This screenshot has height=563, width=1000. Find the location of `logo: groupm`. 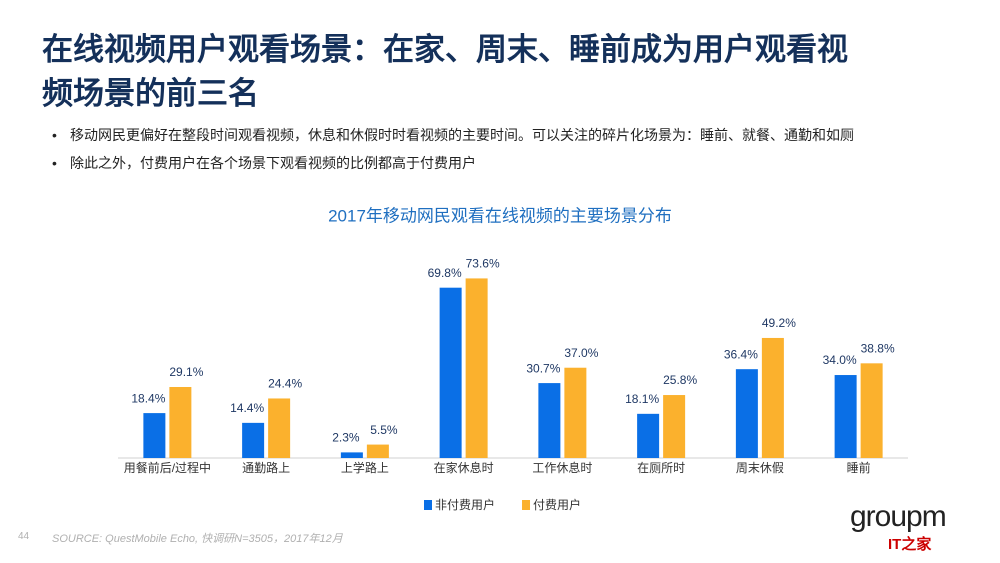

logo: groupm is located at coordinates (898, 516).